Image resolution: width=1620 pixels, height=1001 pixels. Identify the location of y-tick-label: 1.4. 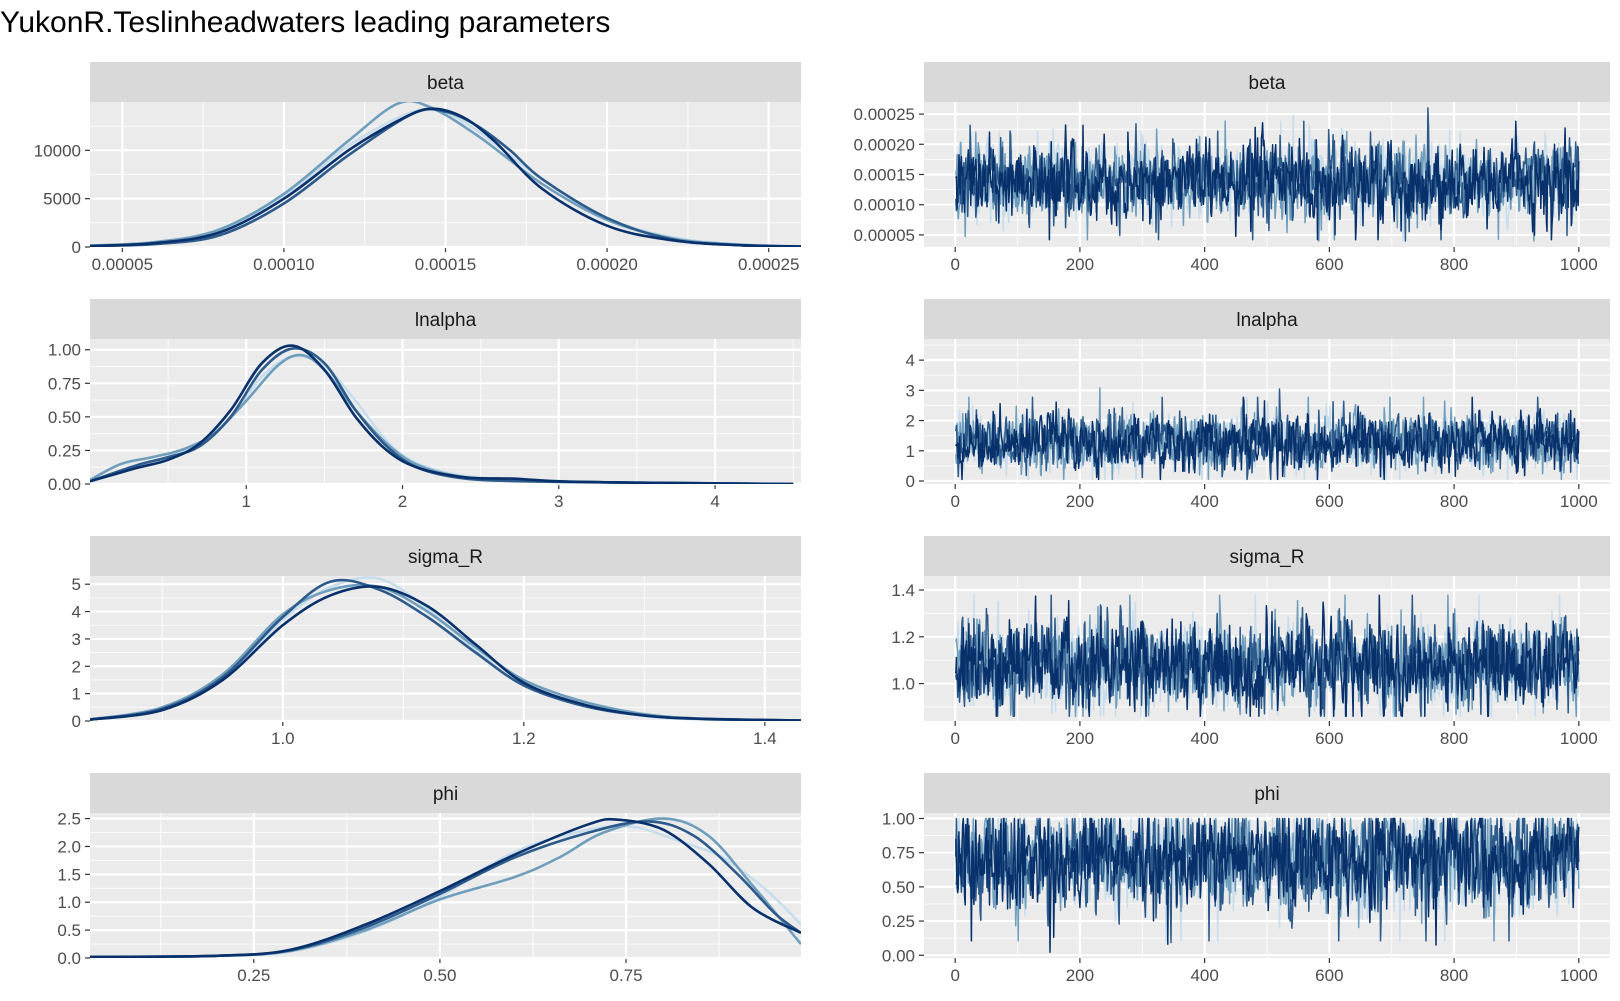
(903, 590).